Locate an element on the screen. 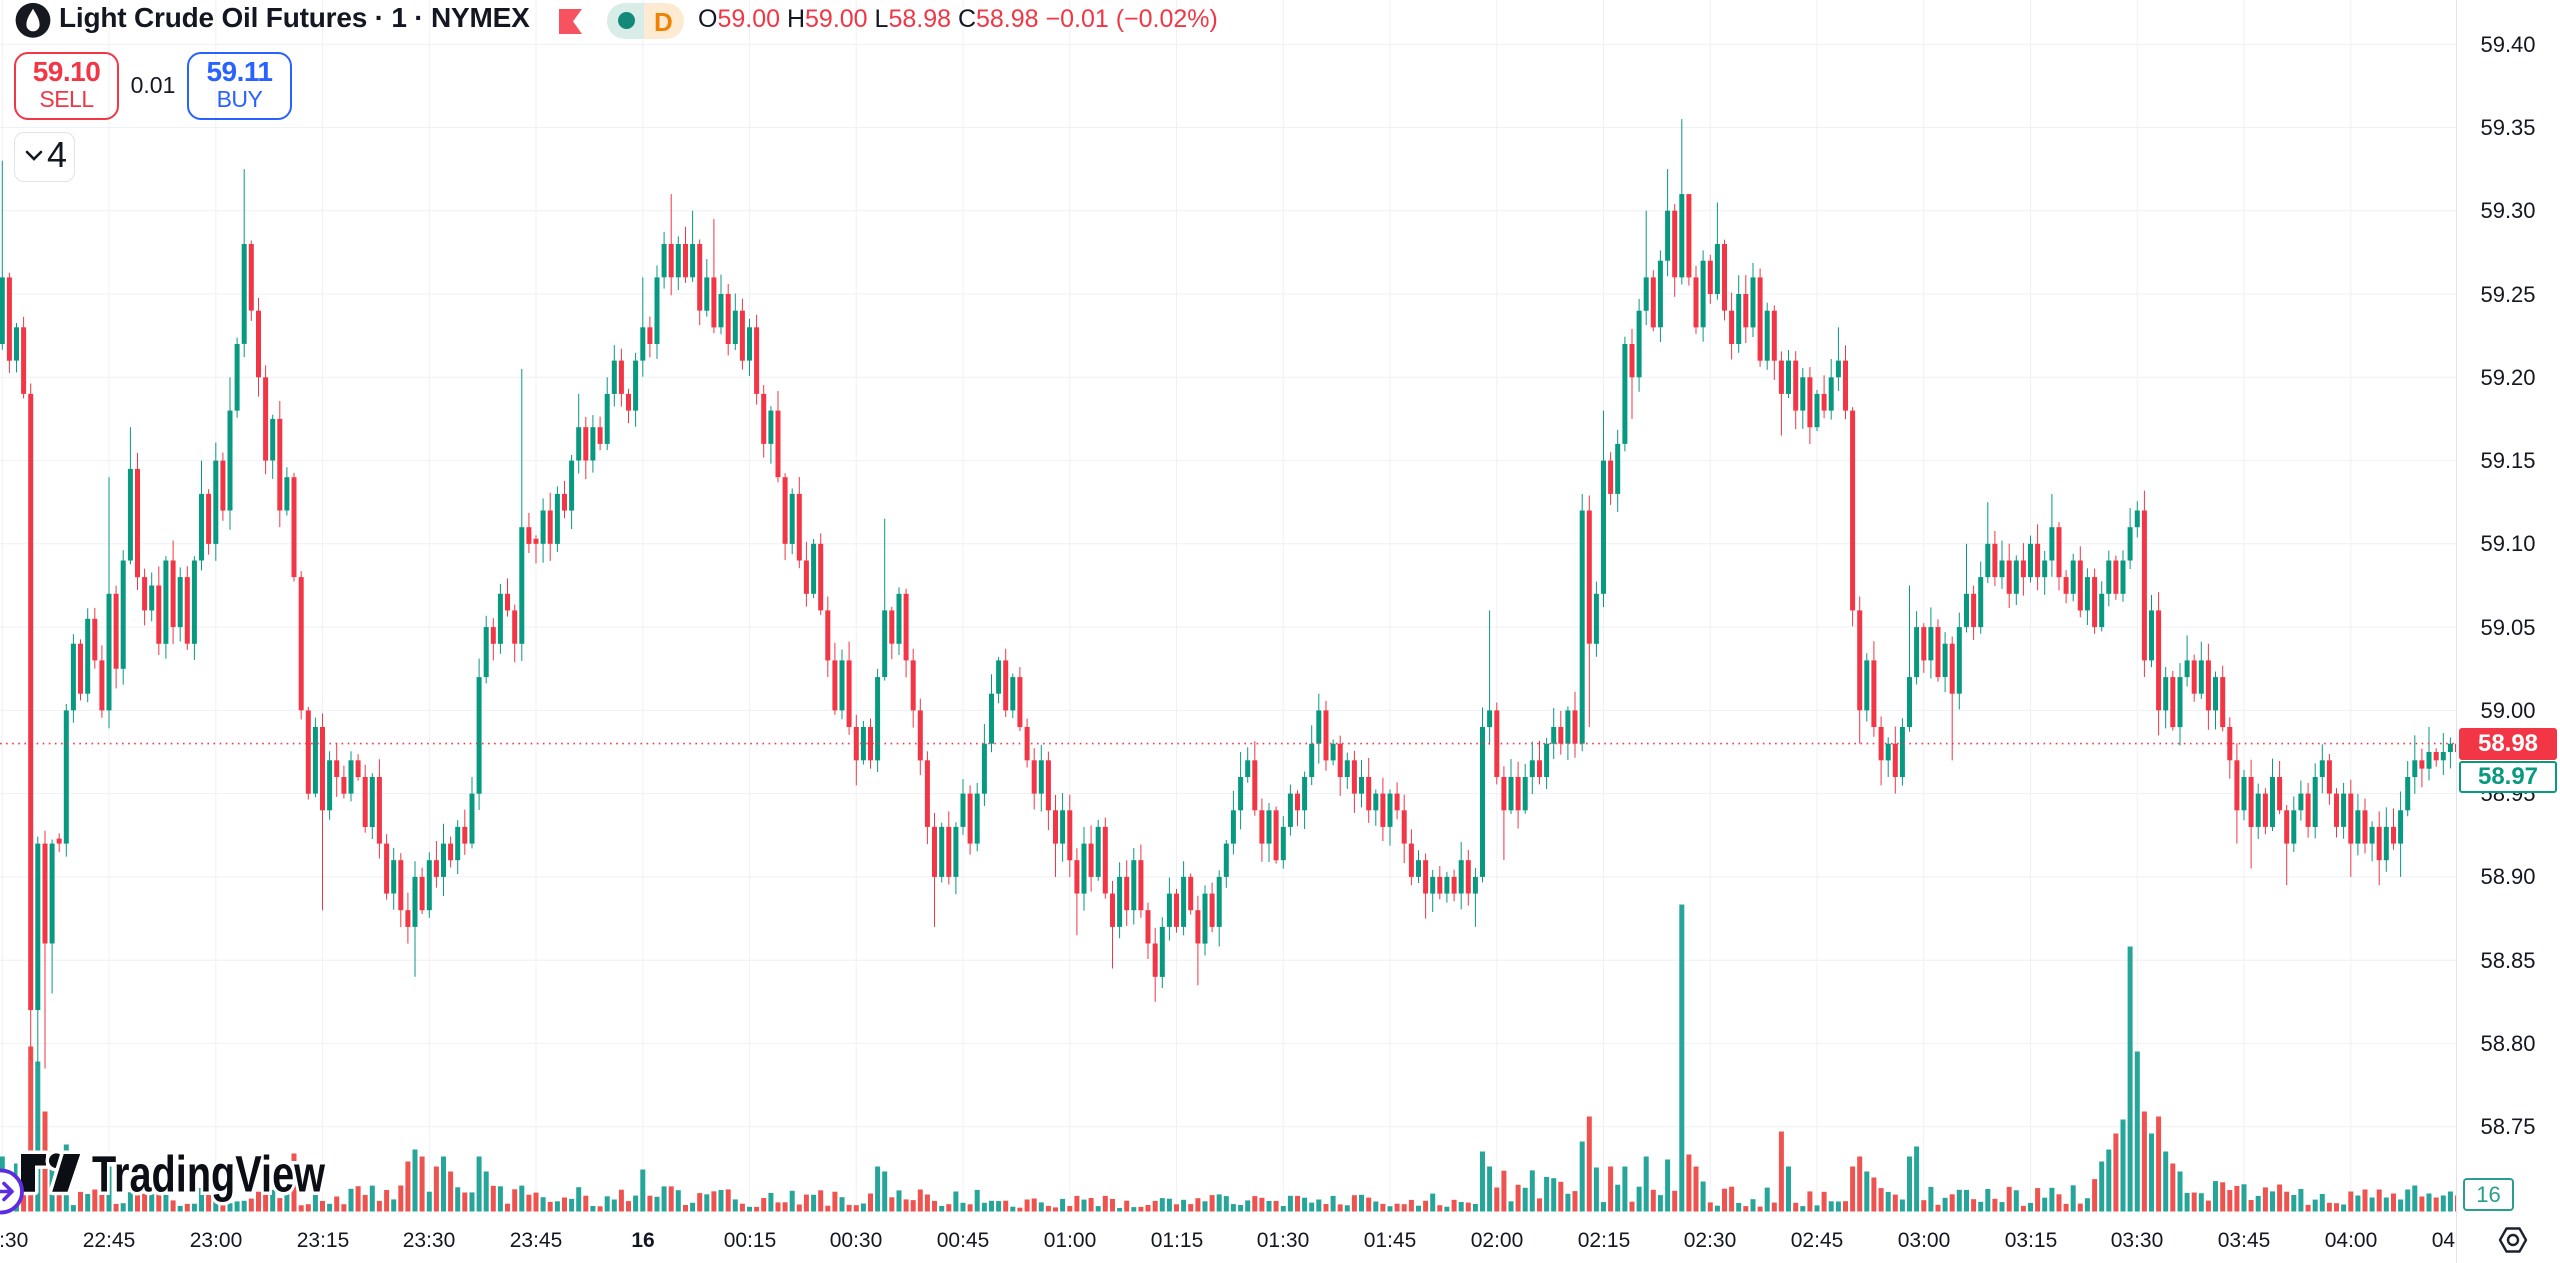  svg-text: 23:45 is located at coordinates (536, 1240).